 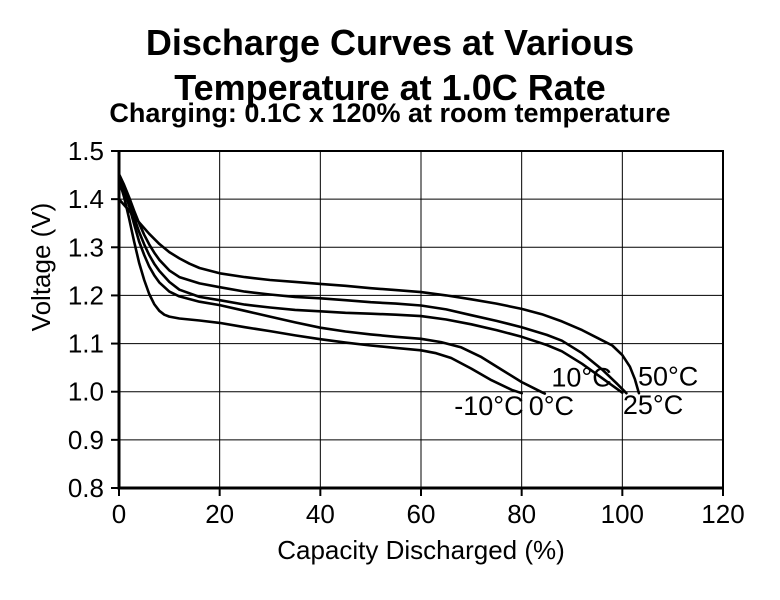 I want to click on y-tick-label: 1.4, so click(x=86, y=199).